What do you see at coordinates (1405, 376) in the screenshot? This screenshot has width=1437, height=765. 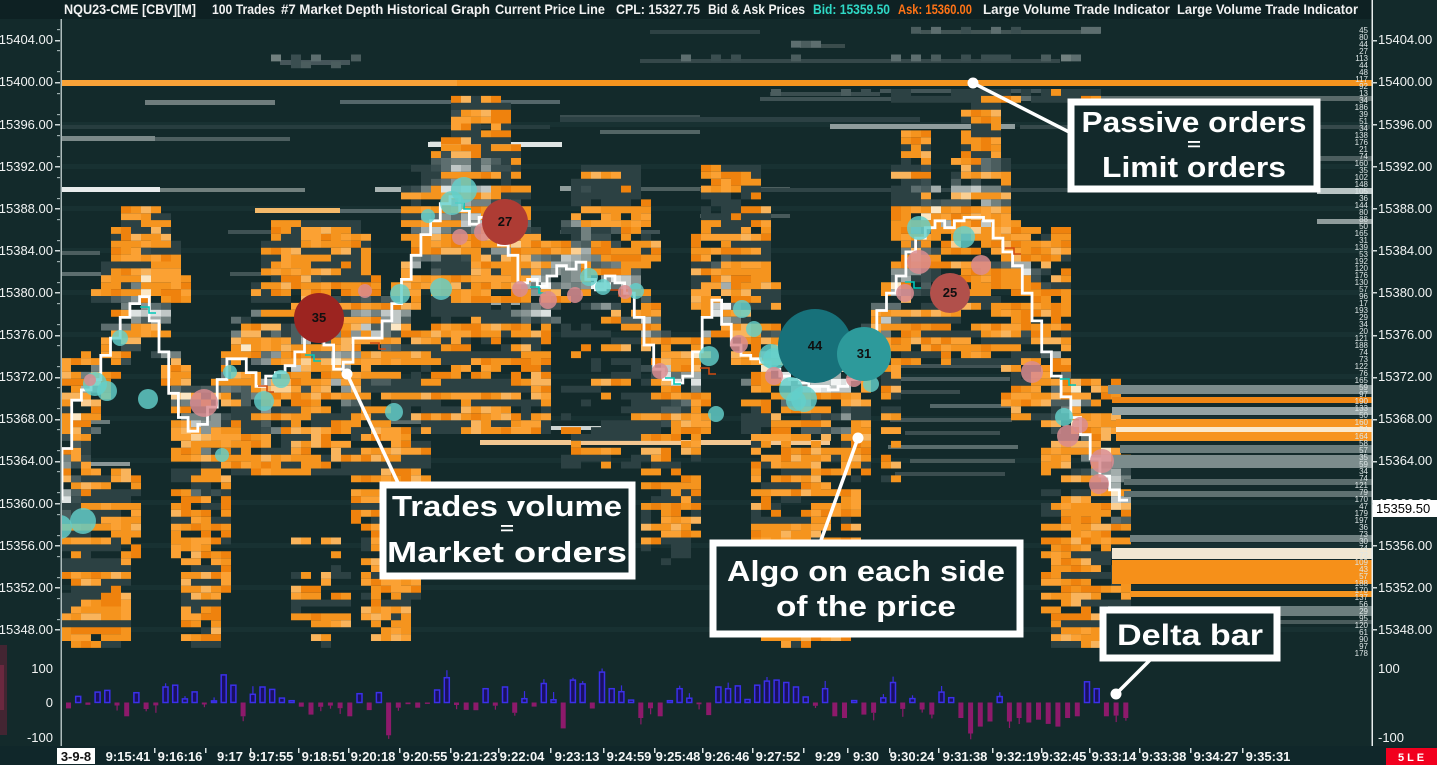 I see `svg-text: 15372.00` at bounding box center [1405, 376].